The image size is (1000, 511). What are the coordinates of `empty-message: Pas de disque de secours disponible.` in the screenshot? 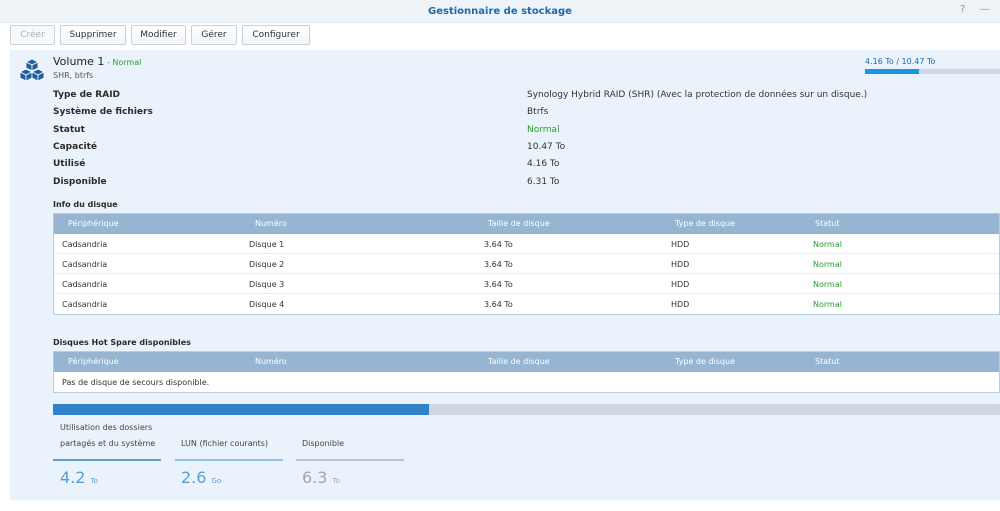 It's located at (136, 382).